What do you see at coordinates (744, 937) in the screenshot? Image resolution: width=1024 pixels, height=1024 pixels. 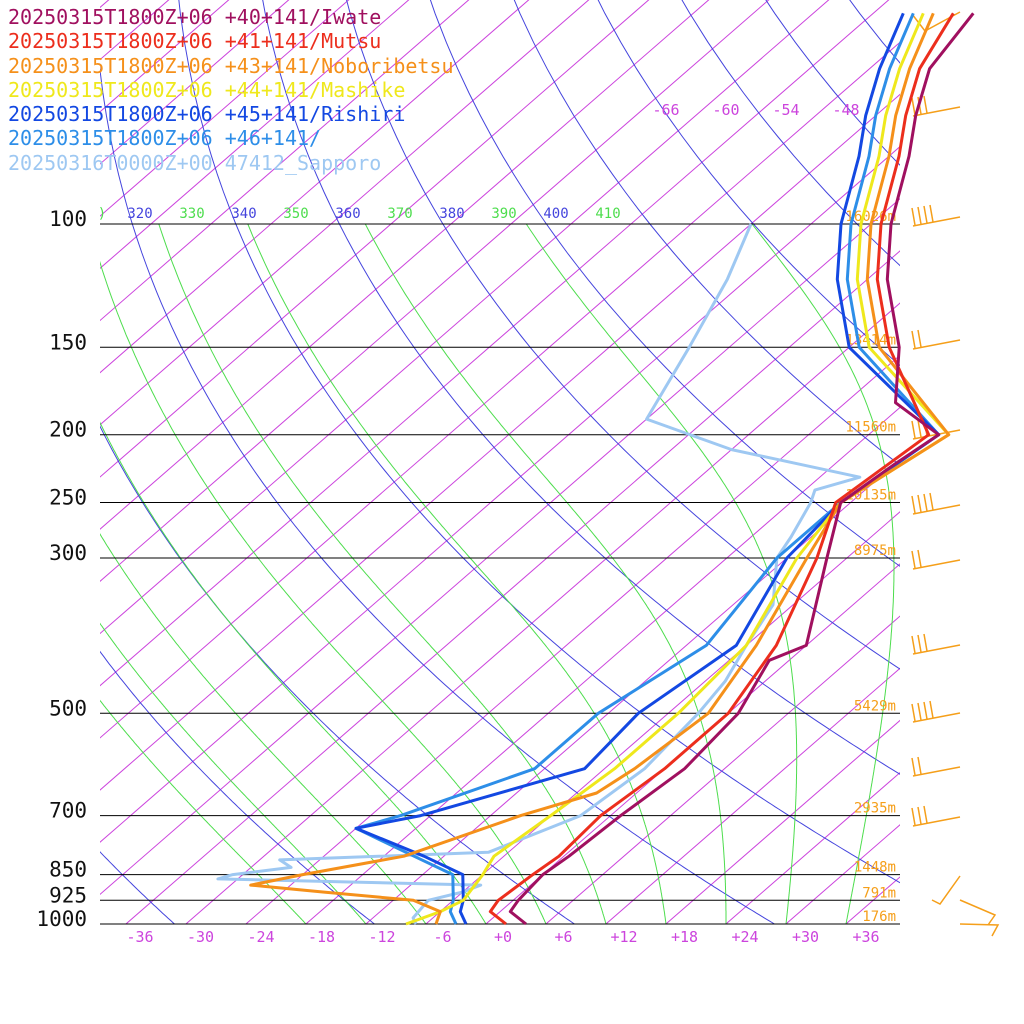 I see `temperature-tick-label: +24` at bounding box center [744, 937].